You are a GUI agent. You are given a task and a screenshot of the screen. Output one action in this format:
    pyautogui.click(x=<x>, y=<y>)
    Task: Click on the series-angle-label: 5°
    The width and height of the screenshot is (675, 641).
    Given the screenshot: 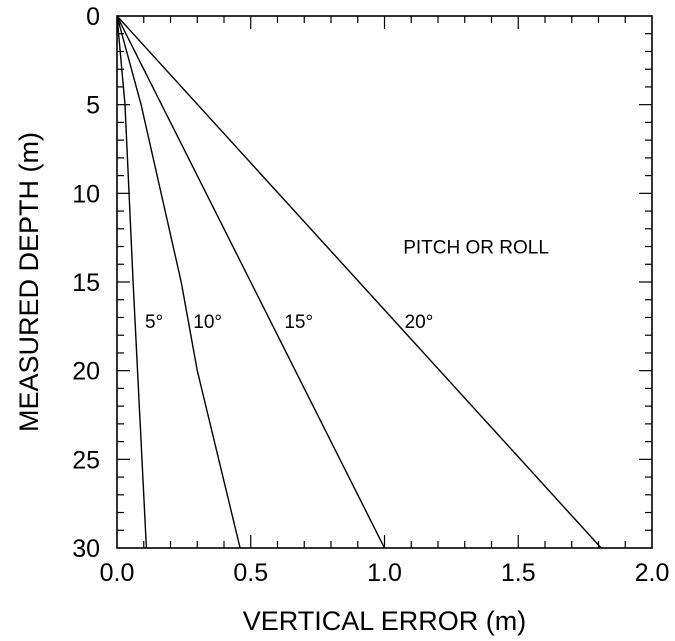 What is the action you would take?
    pyautogui.click(x=154, y=322)
    